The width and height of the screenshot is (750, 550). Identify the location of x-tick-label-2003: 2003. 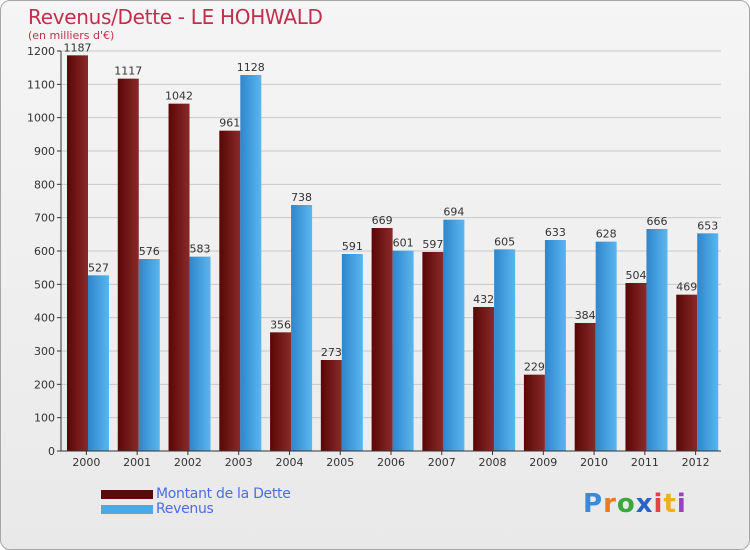
(239, 462).